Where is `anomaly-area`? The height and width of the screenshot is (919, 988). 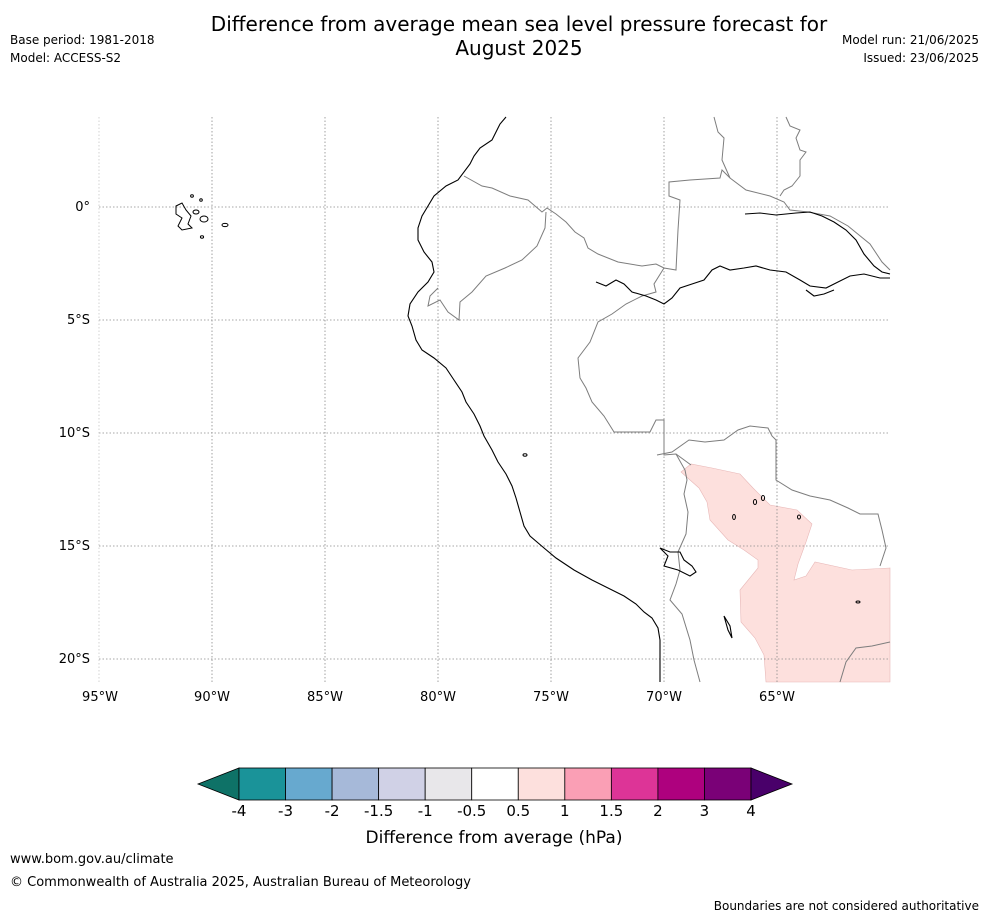
anomaly-area is located at coordinates (785, 573).